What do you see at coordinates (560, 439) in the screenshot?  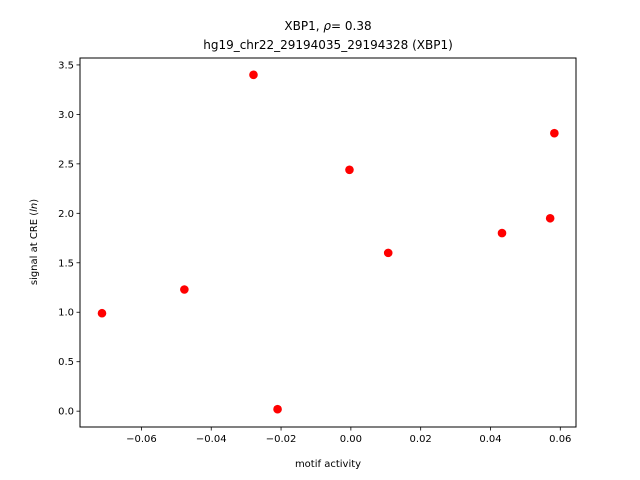 I see `x-tick-label: 0.06` at bounding box center [560, 439].